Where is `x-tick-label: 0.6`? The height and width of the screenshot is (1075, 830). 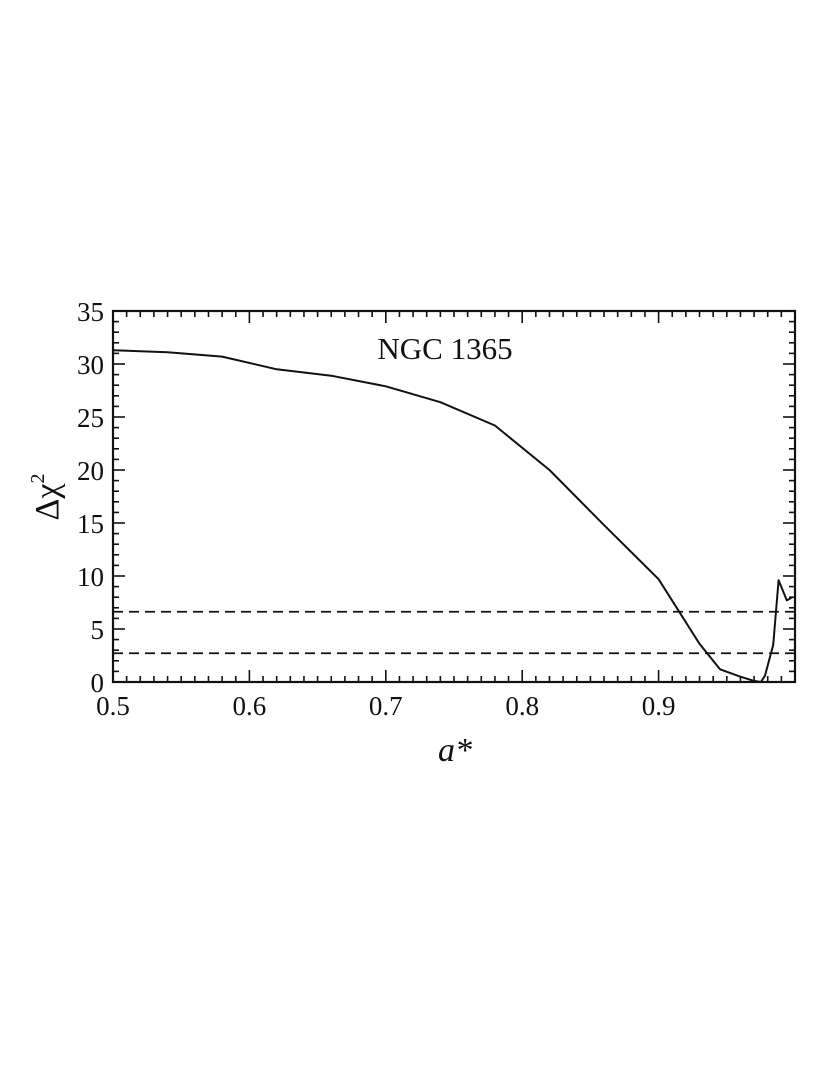 x-tick-label: 0.6 is located at coordinates (250, 706).